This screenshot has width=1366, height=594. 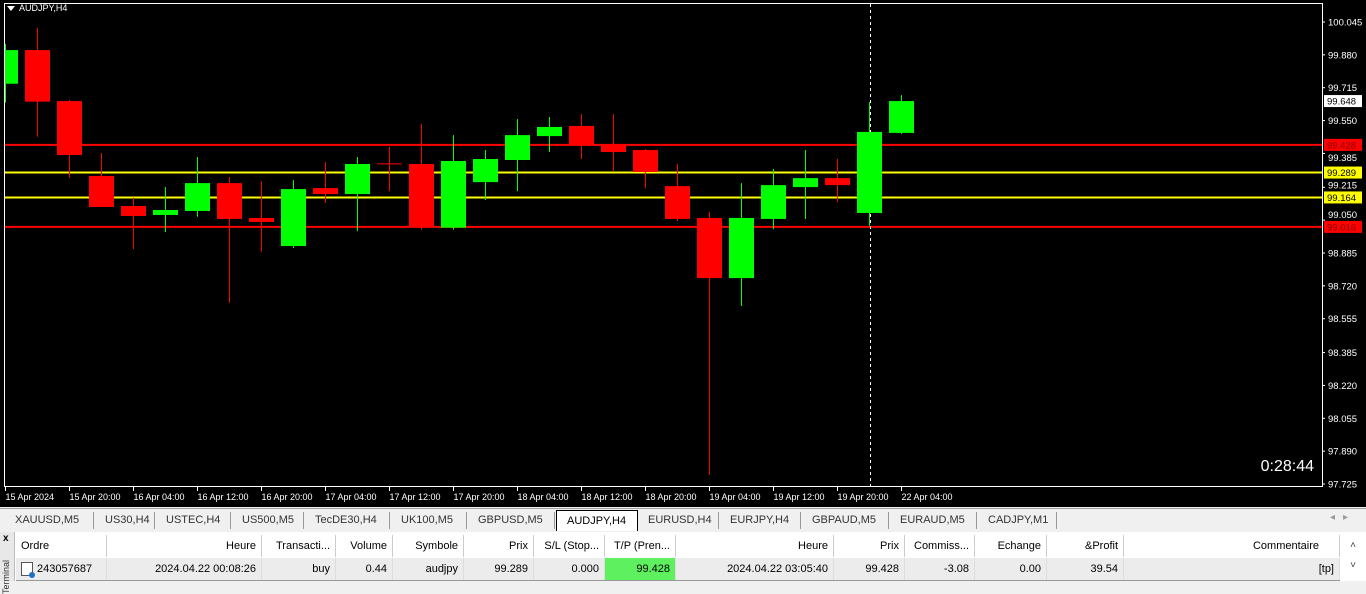 What do you see at coordinates (863, 497) in the screenshot?
I see `time-tick-label: 19 Apr 20:00` at bounding box center [863, 497].